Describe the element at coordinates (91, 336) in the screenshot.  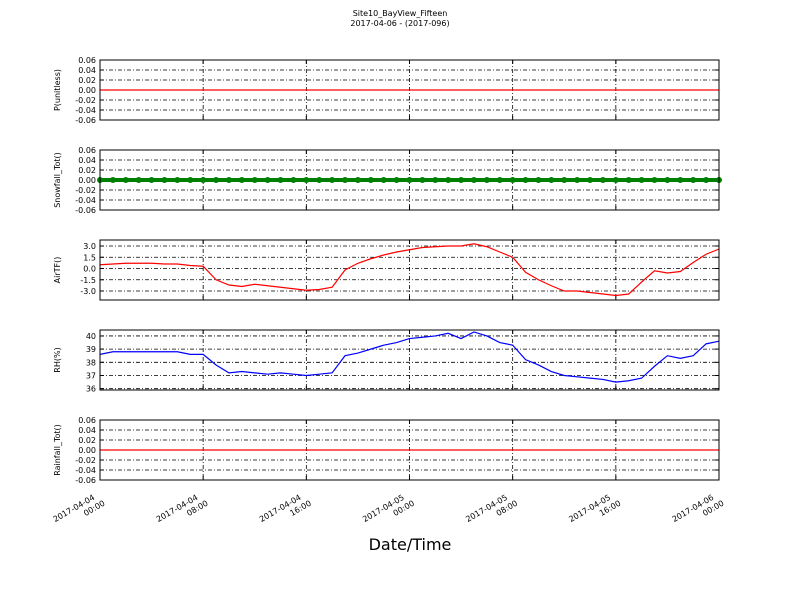
I see `y-tick-label: 40` at that location.